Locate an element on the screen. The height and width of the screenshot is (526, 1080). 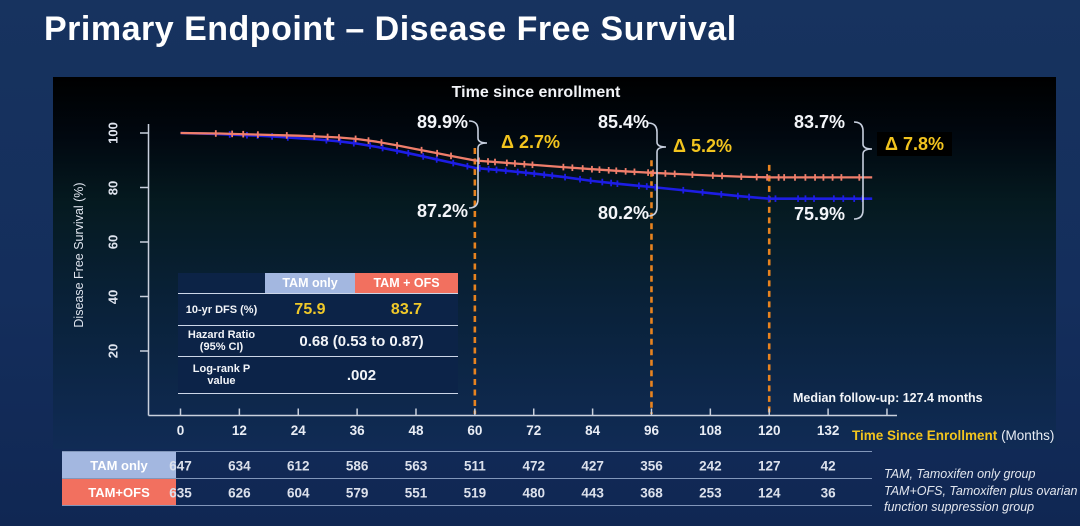
milestone-upper-label: 83.7% is located at coordinates (819, 122).